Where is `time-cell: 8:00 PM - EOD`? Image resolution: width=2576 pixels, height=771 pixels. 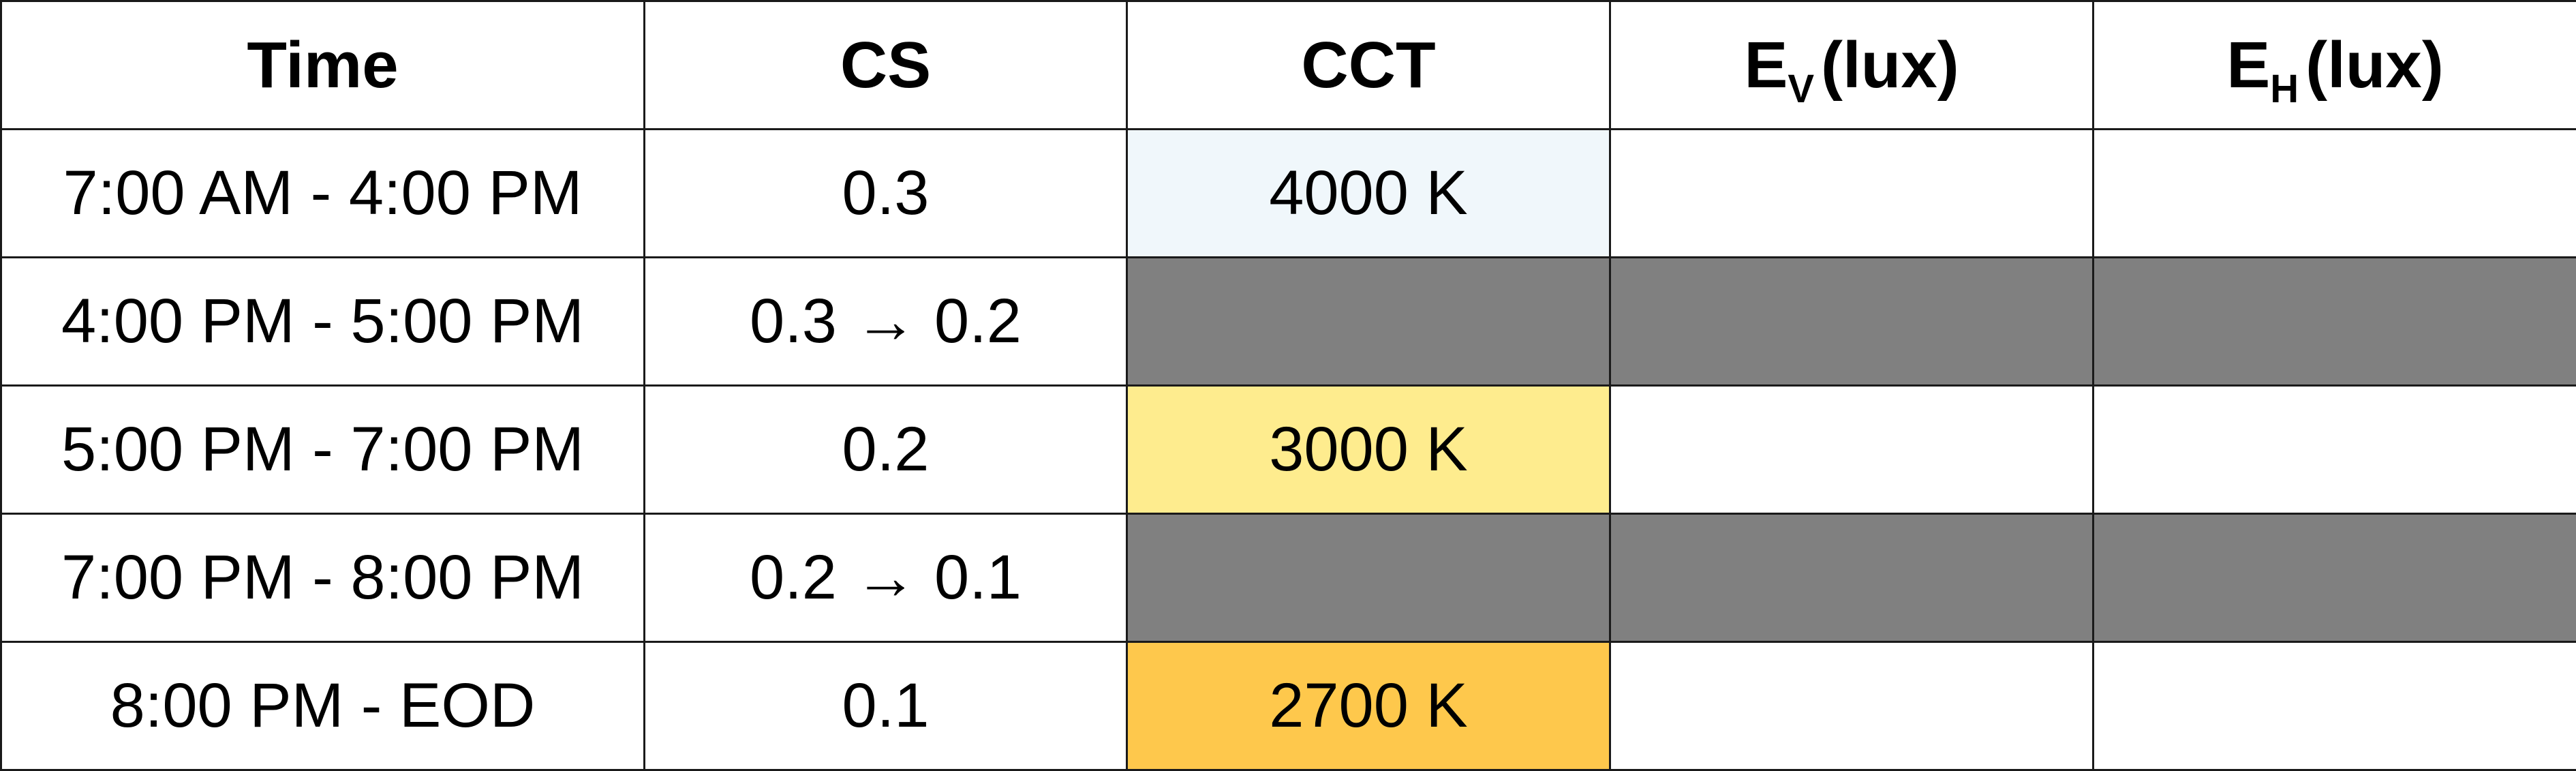 time-cell: 8:00 PM - EOD is located at coordinates (323, 706).